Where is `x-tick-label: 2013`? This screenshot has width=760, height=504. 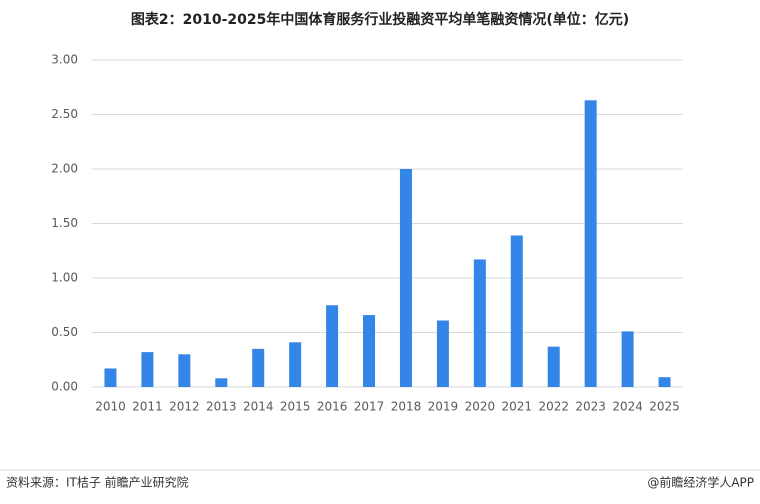 x-tick-label: 2013 is located at coordinates (221, 407).